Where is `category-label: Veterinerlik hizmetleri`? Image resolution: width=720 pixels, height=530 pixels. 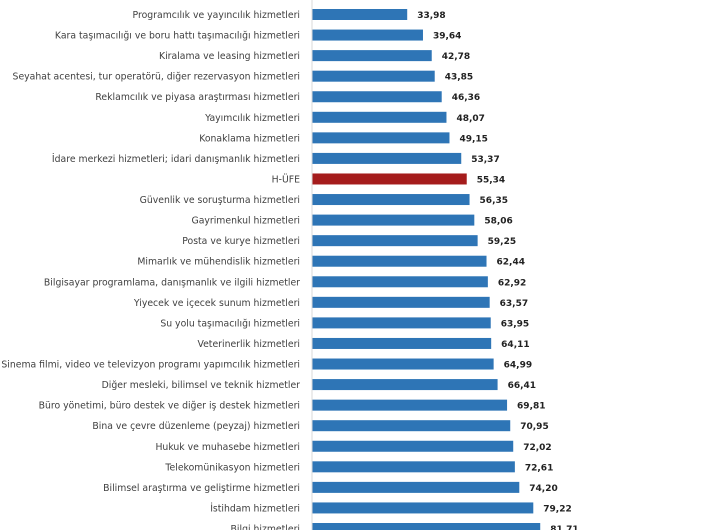 category-label: Veterinerlik hizmetleri is located at coordinates (248, 344).